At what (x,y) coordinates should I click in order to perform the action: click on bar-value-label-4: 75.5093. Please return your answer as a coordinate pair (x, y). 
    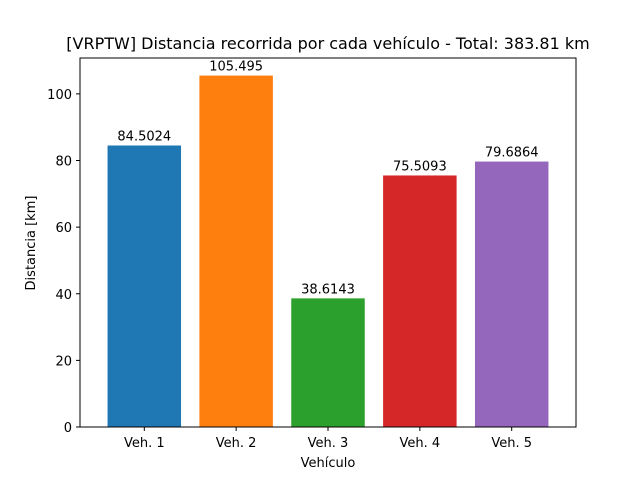
    Looking at the image, I should click on (420, 166).